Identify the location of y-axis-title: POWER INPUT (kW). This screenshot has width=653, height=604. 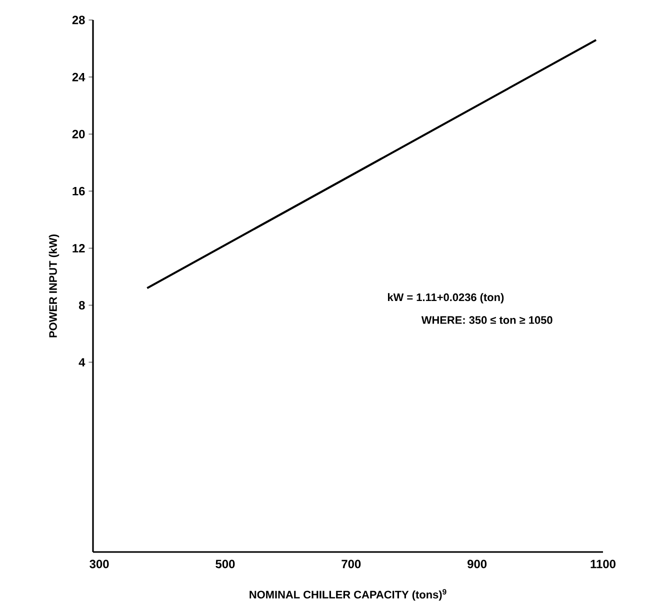
(54, 286).